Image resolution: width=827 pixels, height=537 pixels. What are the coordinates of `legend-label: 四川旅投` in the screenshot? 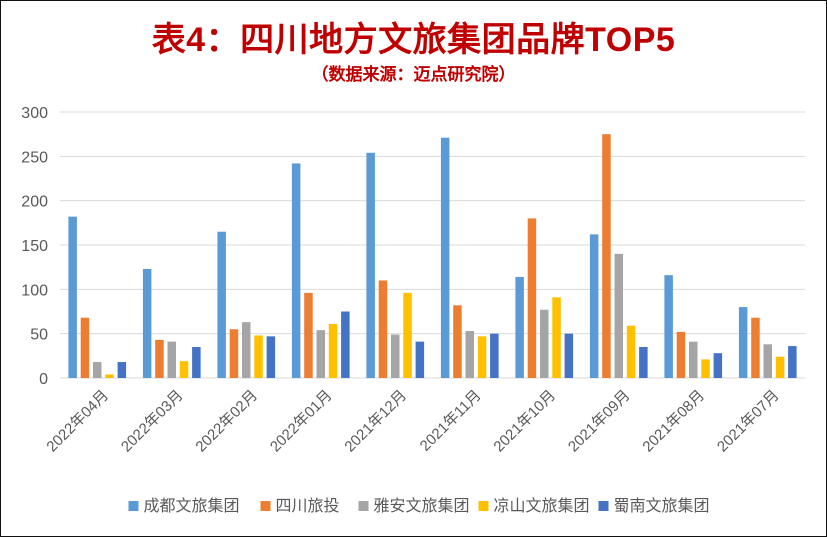 It's located at (308, 506).